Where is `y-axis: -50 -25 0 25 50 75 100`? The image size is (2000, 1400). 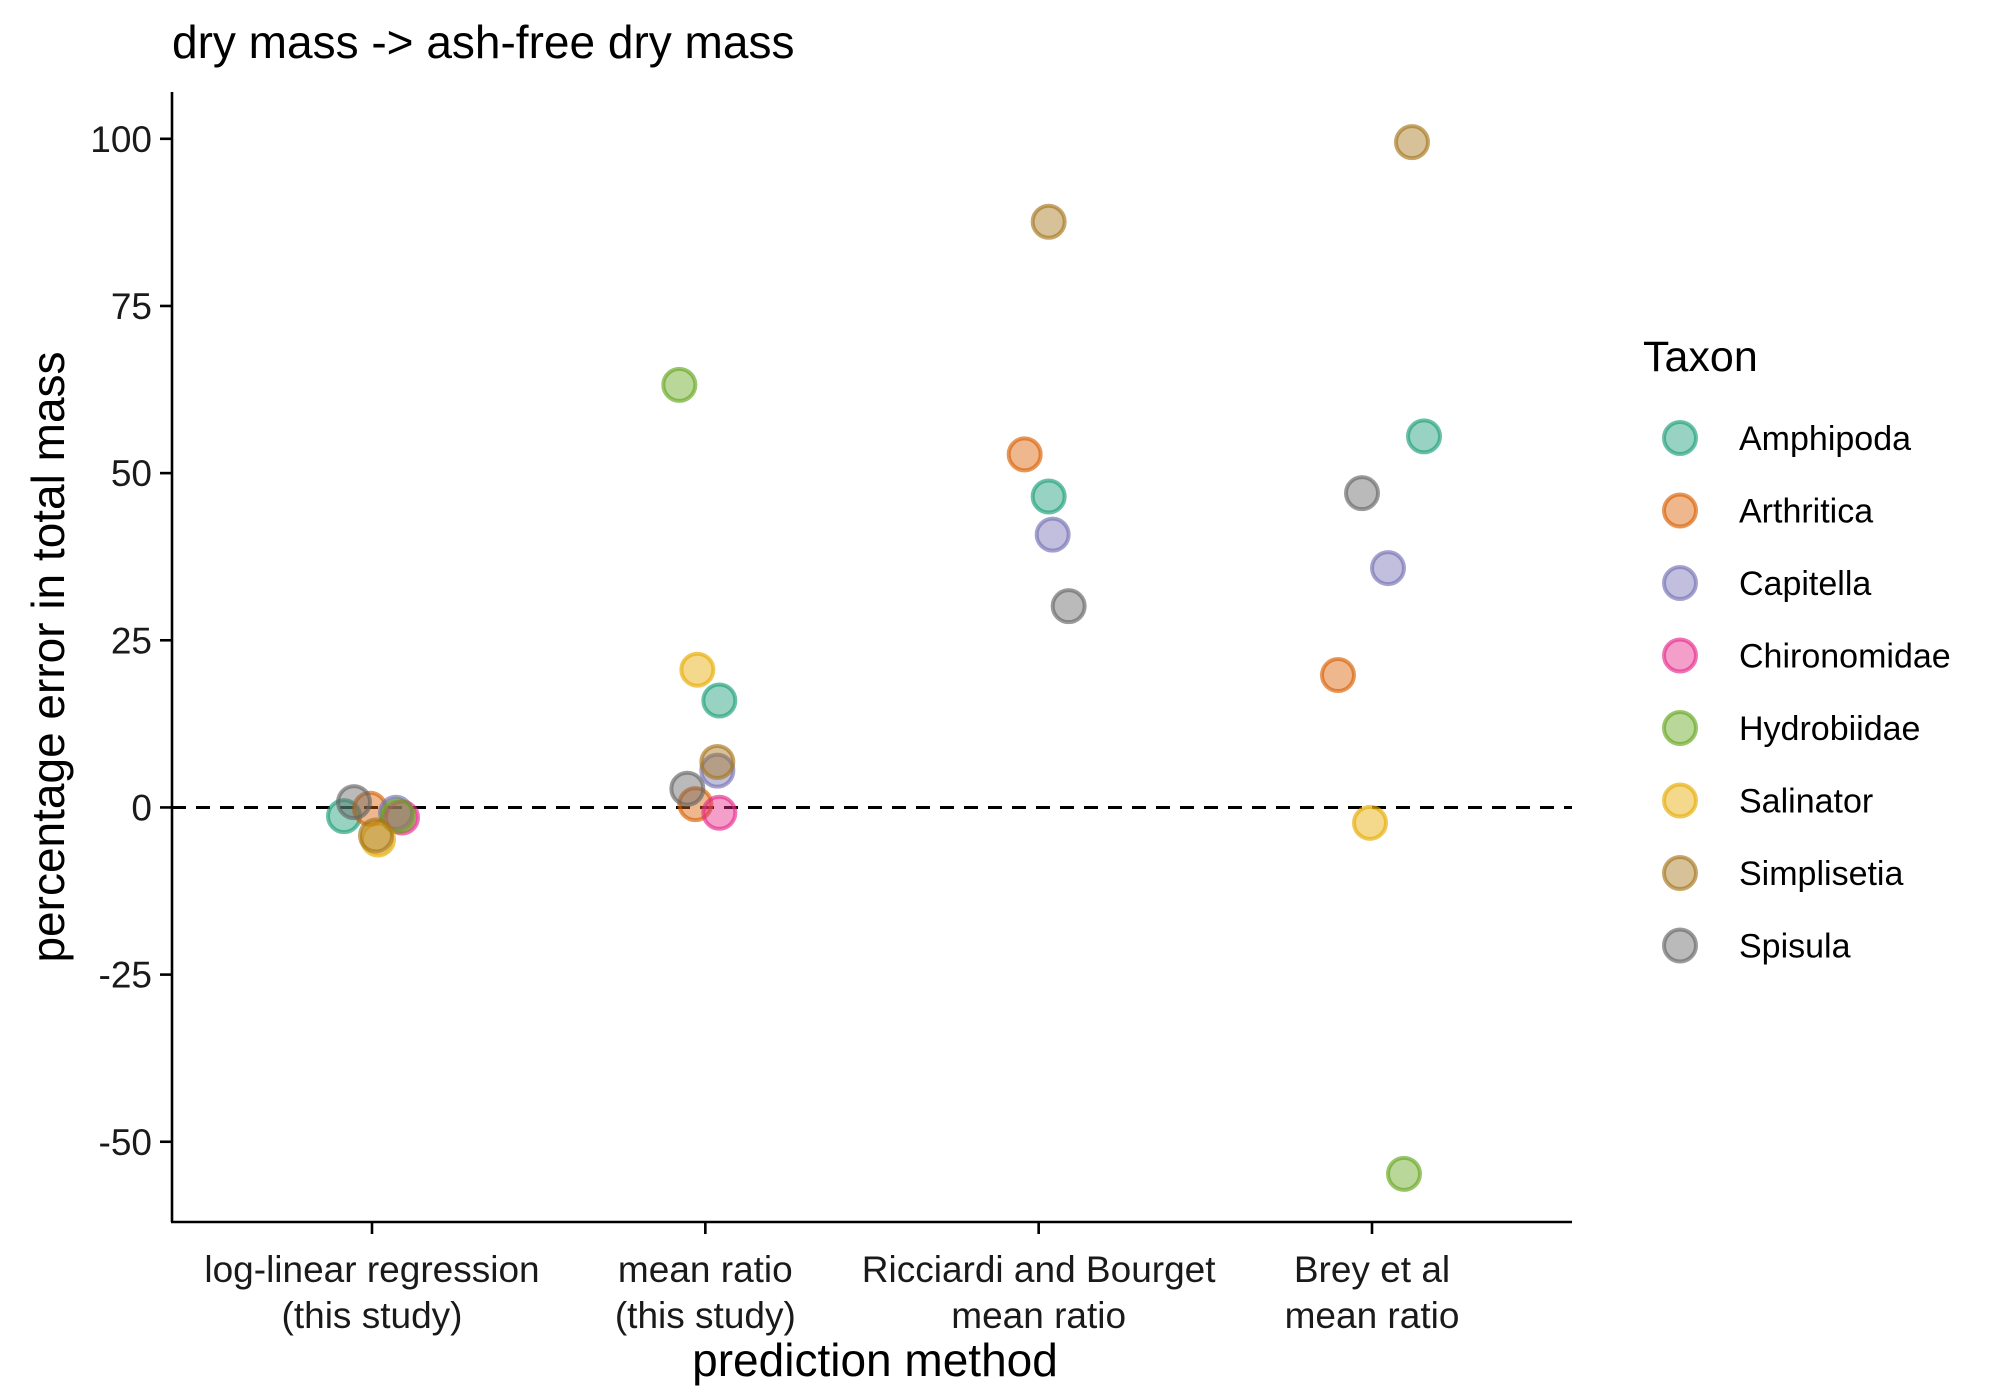
y-axis: -50 -25 0 25 50 75 100 is located at coordinates (131, 641).